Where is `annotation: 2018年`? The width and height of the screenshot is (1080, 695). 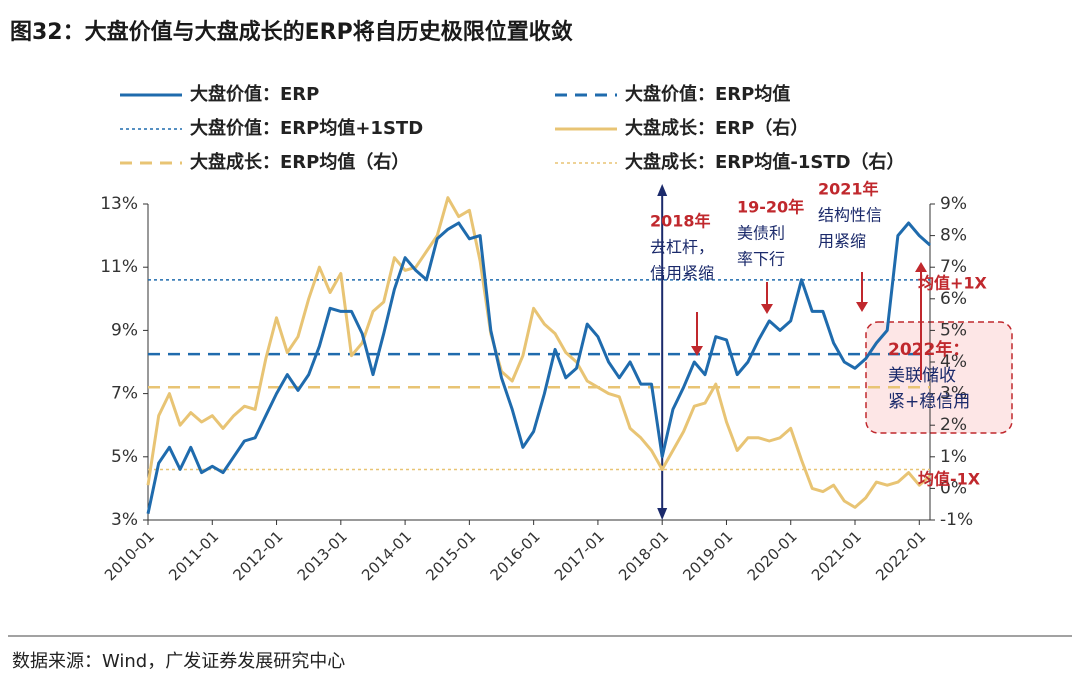 annotation: 2018年 is located at coordinates (680, 221).